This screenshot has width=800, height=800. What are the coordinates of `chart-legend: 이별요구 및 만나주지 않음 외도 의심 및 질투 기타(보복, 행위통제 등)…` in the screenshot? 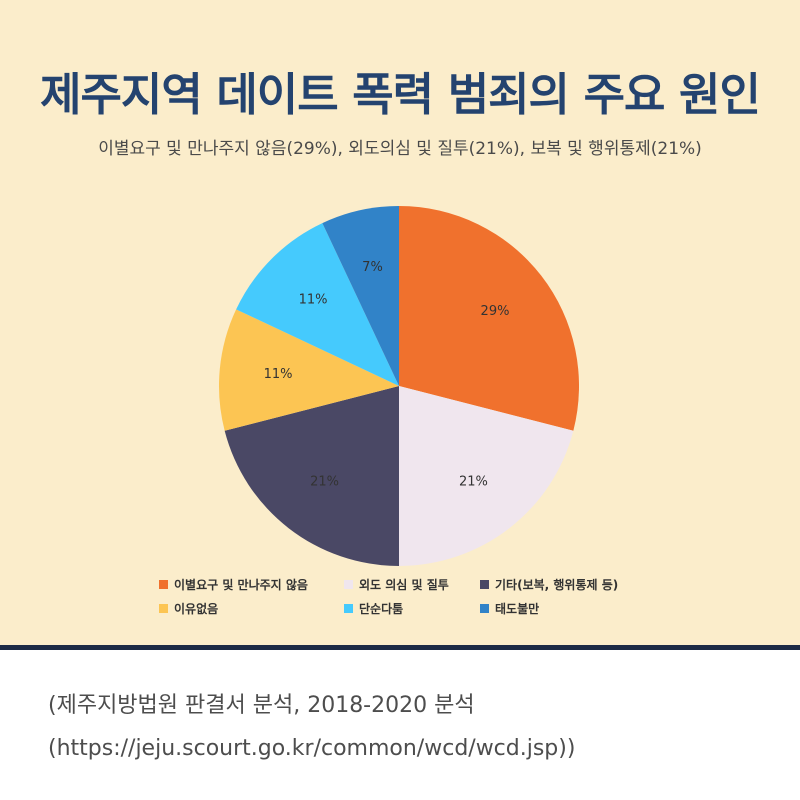 It's located at (409, 596).